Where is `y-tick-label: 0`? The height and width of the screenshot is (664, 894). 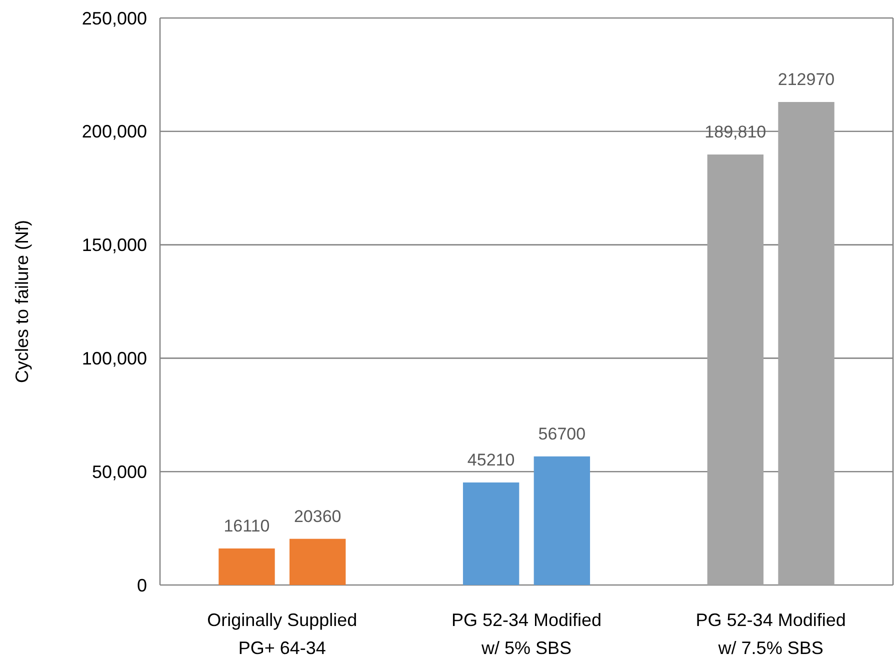
y-tick-label: 0 is located at coordinates (141, 585).